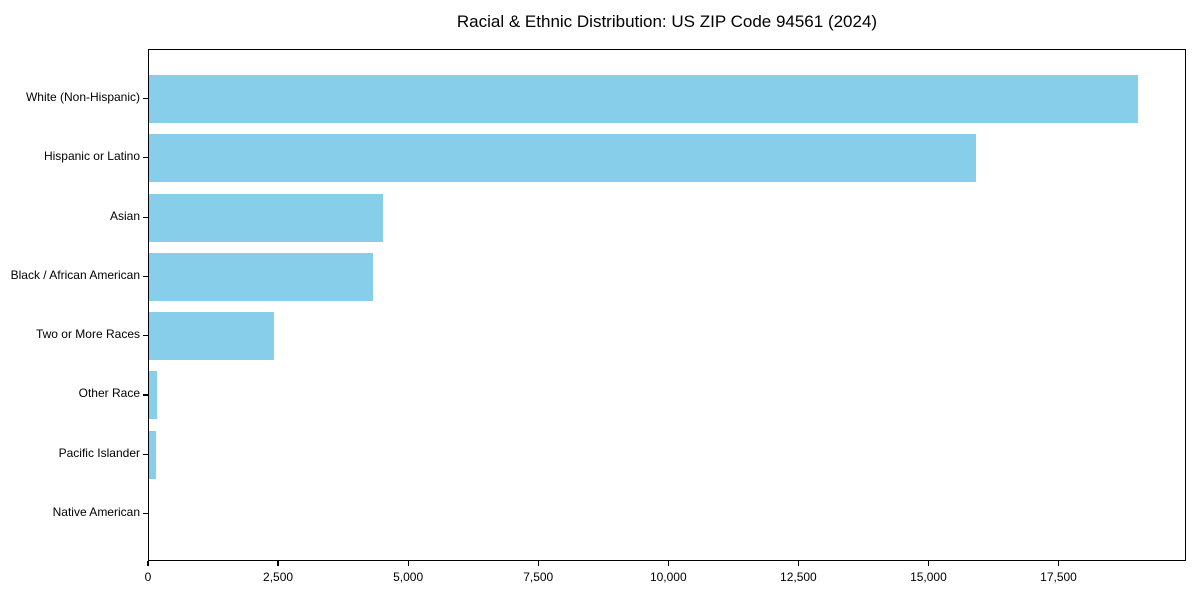 The height and width of the screenshot is (600, 1200). I want to click on bar-other-race, so click(153, 395).